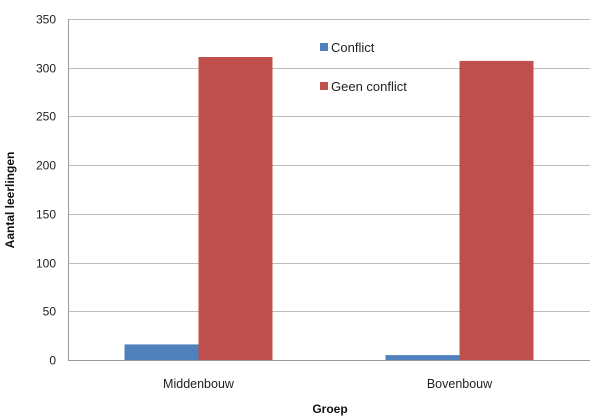  I want to click on y-axis-ticks: 0 50 100 150 200 250 300 350, so click(46, 190).